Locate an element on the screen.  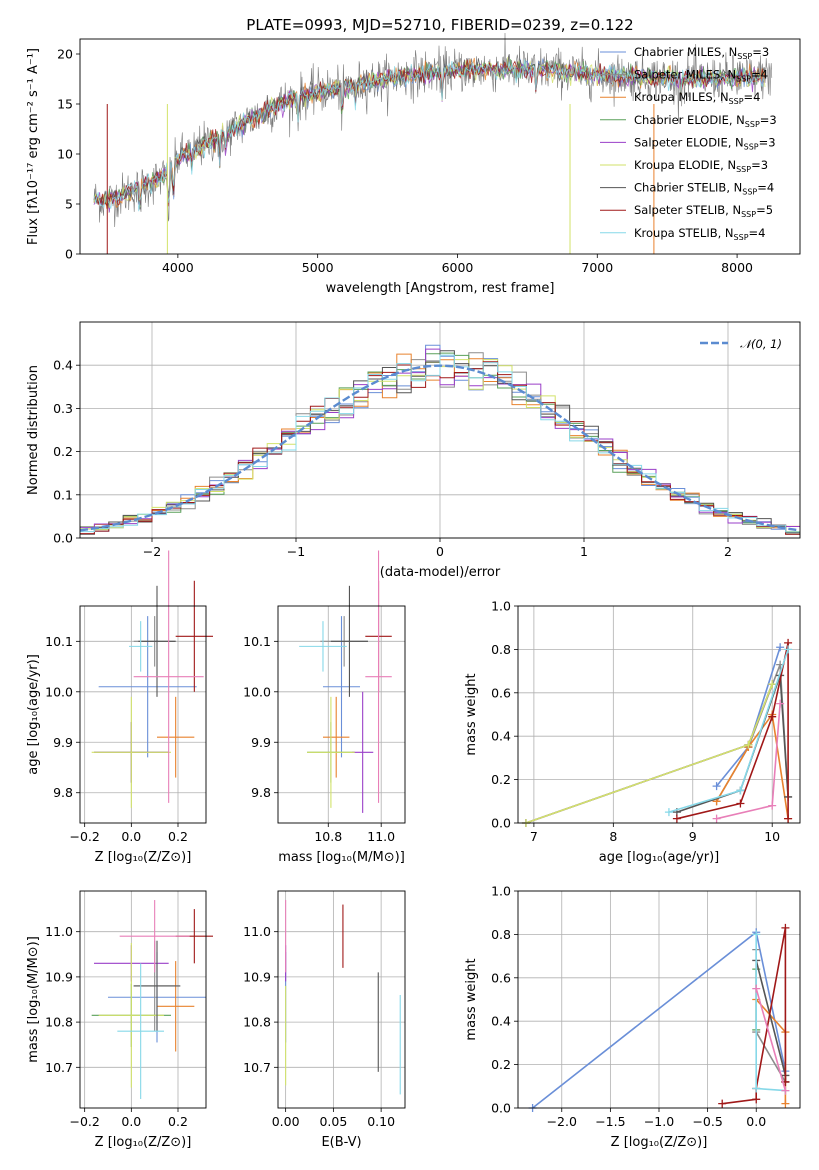
legend-entry: 𝒩(0, 1) is located at coordinates (761, 344).